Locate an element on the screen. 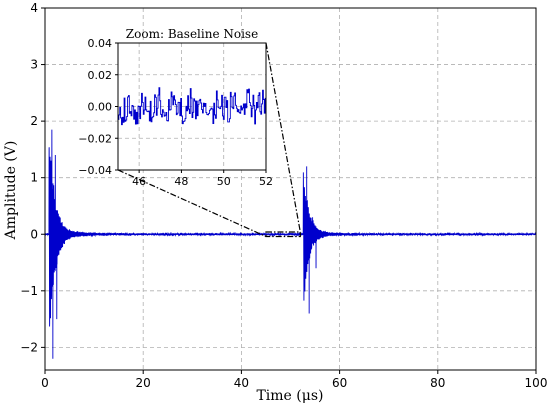 This screenshot has width=550, height=408. inset-x-tick-label: 50 is located at coordinates (224, 181).